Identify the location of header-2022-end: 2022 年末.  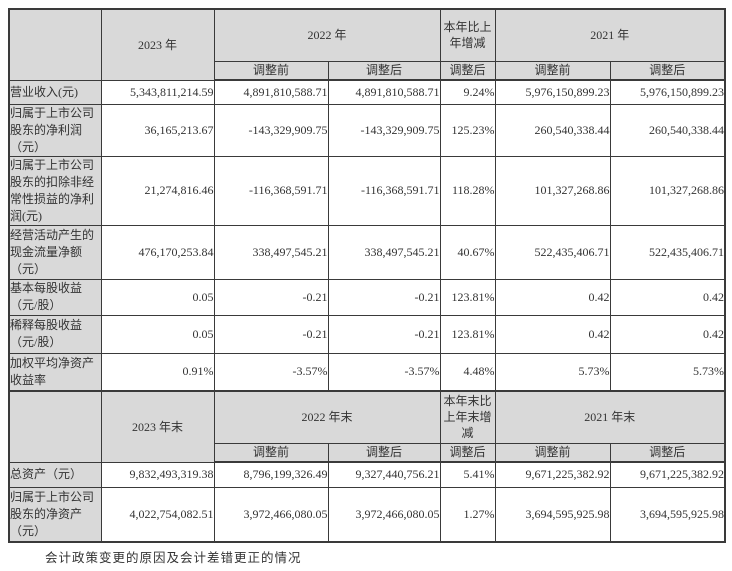
(327, 417).